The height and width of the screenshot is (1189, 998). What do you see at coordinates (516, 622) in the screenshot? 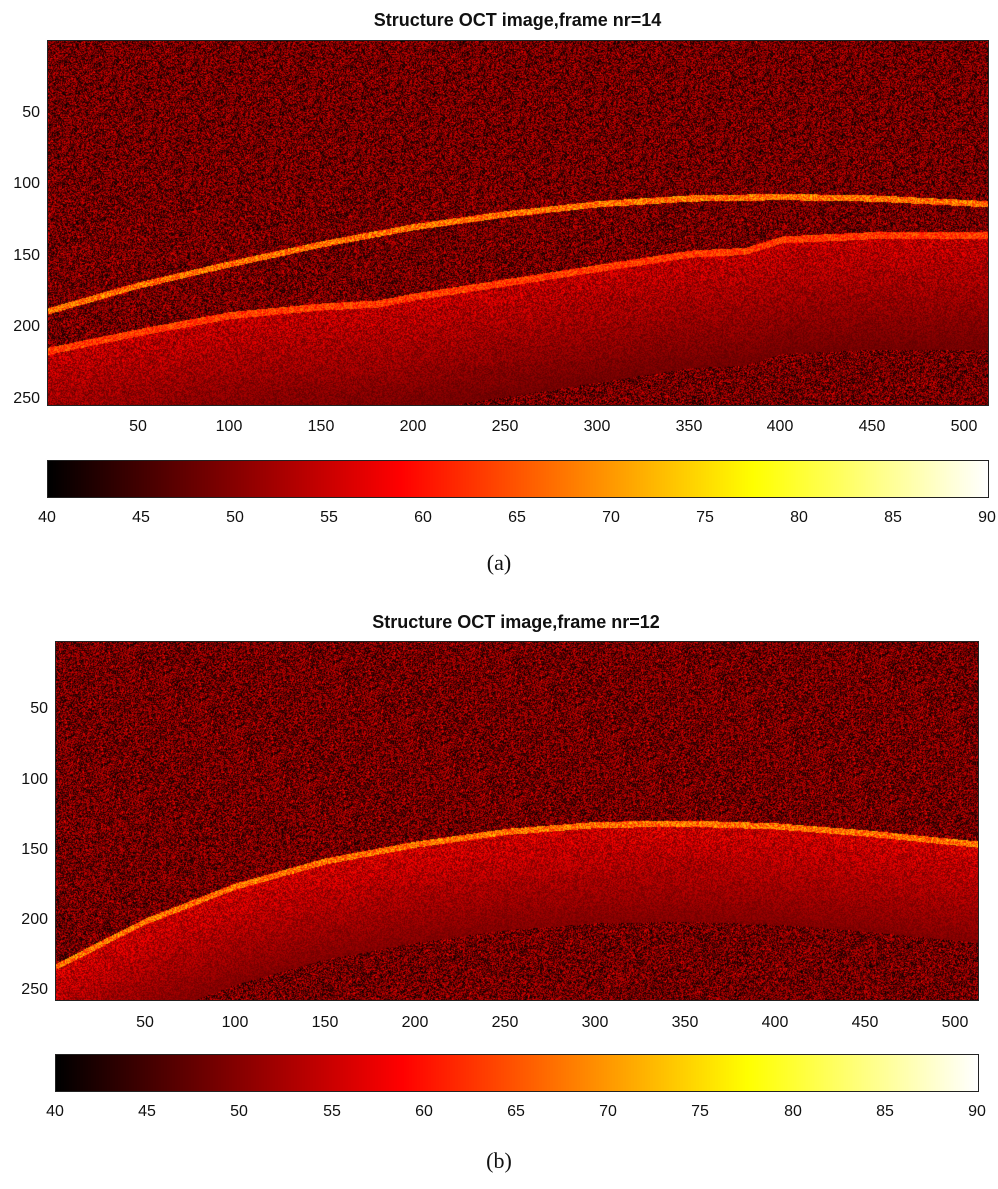
I see `chart-title: Structure OCT image,frame nr=12` at bounding box center [516, 622].